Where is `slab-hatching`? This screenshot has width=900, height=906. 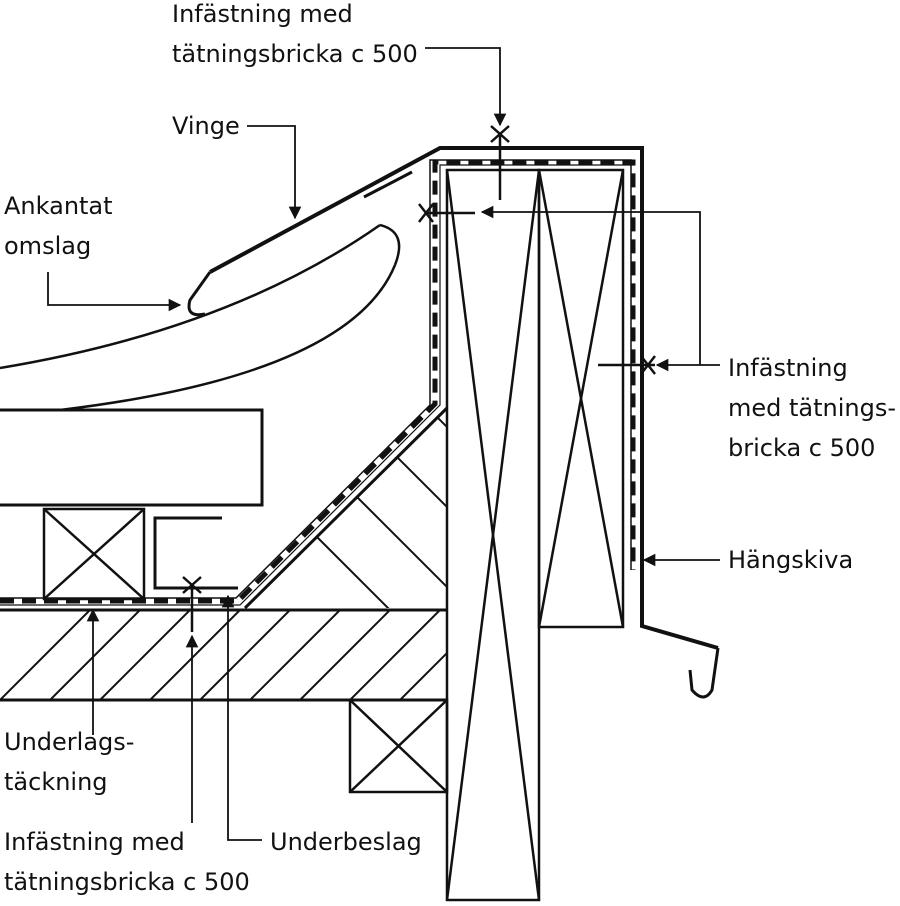 slab-hatching is located at coordinates (223, 655).